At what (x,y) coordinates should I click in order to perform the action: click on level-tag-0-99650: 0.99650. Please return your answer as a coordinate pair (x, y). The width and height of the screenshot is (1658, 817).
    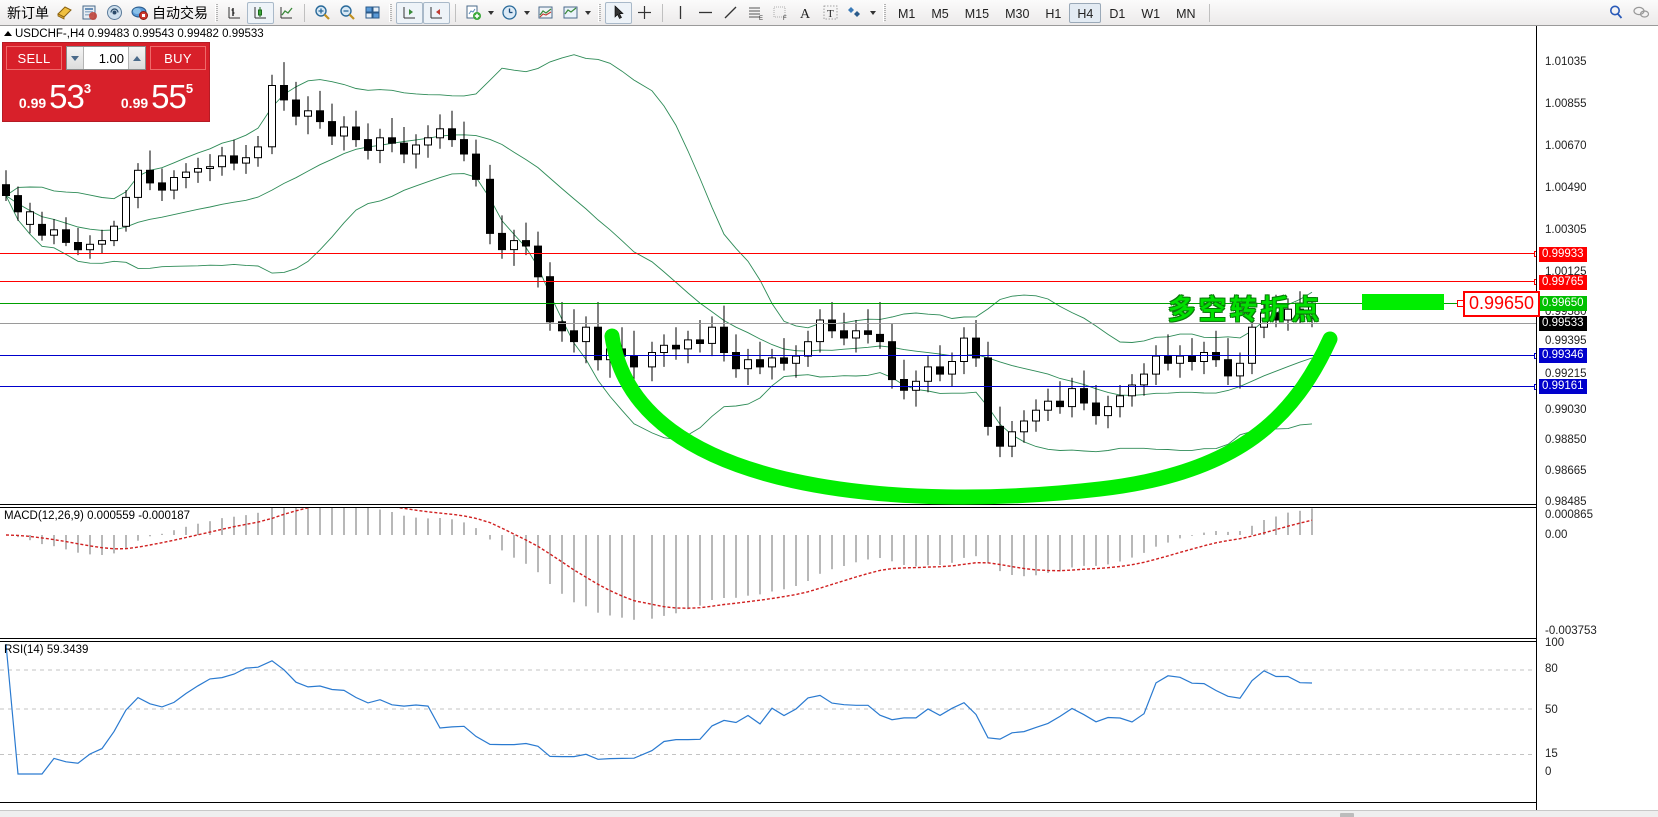
    Looking at the image, I should click on (1563, 303).